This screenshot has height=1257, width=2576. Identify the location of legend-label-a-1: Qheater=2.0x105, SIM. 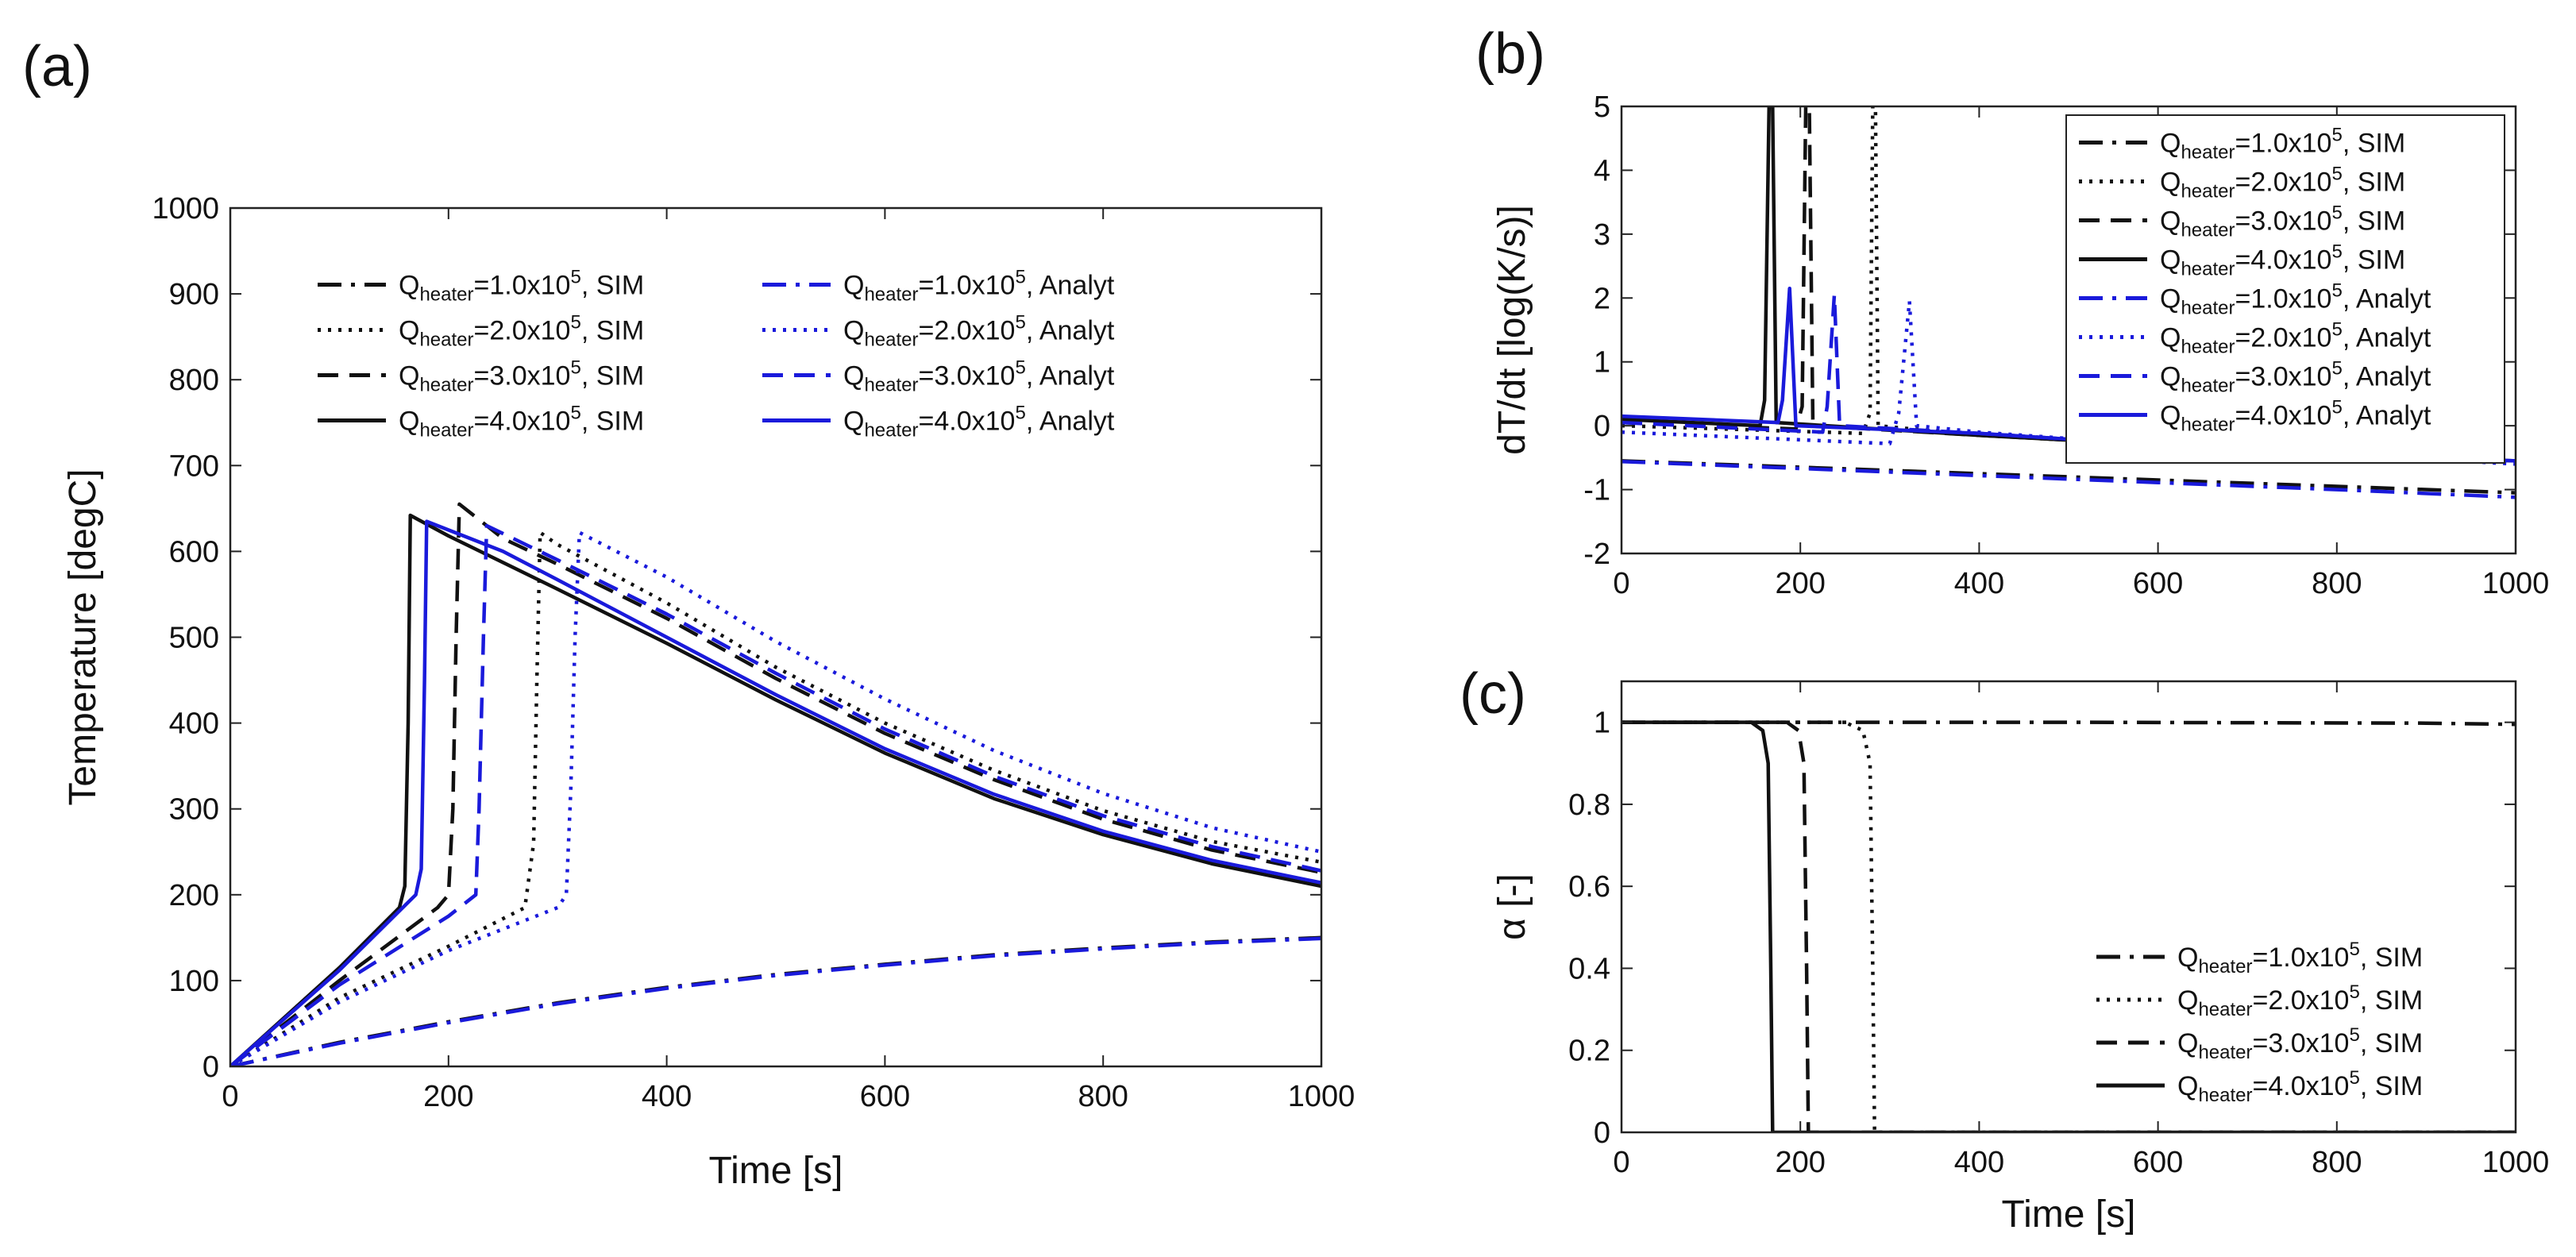
(521, 331).